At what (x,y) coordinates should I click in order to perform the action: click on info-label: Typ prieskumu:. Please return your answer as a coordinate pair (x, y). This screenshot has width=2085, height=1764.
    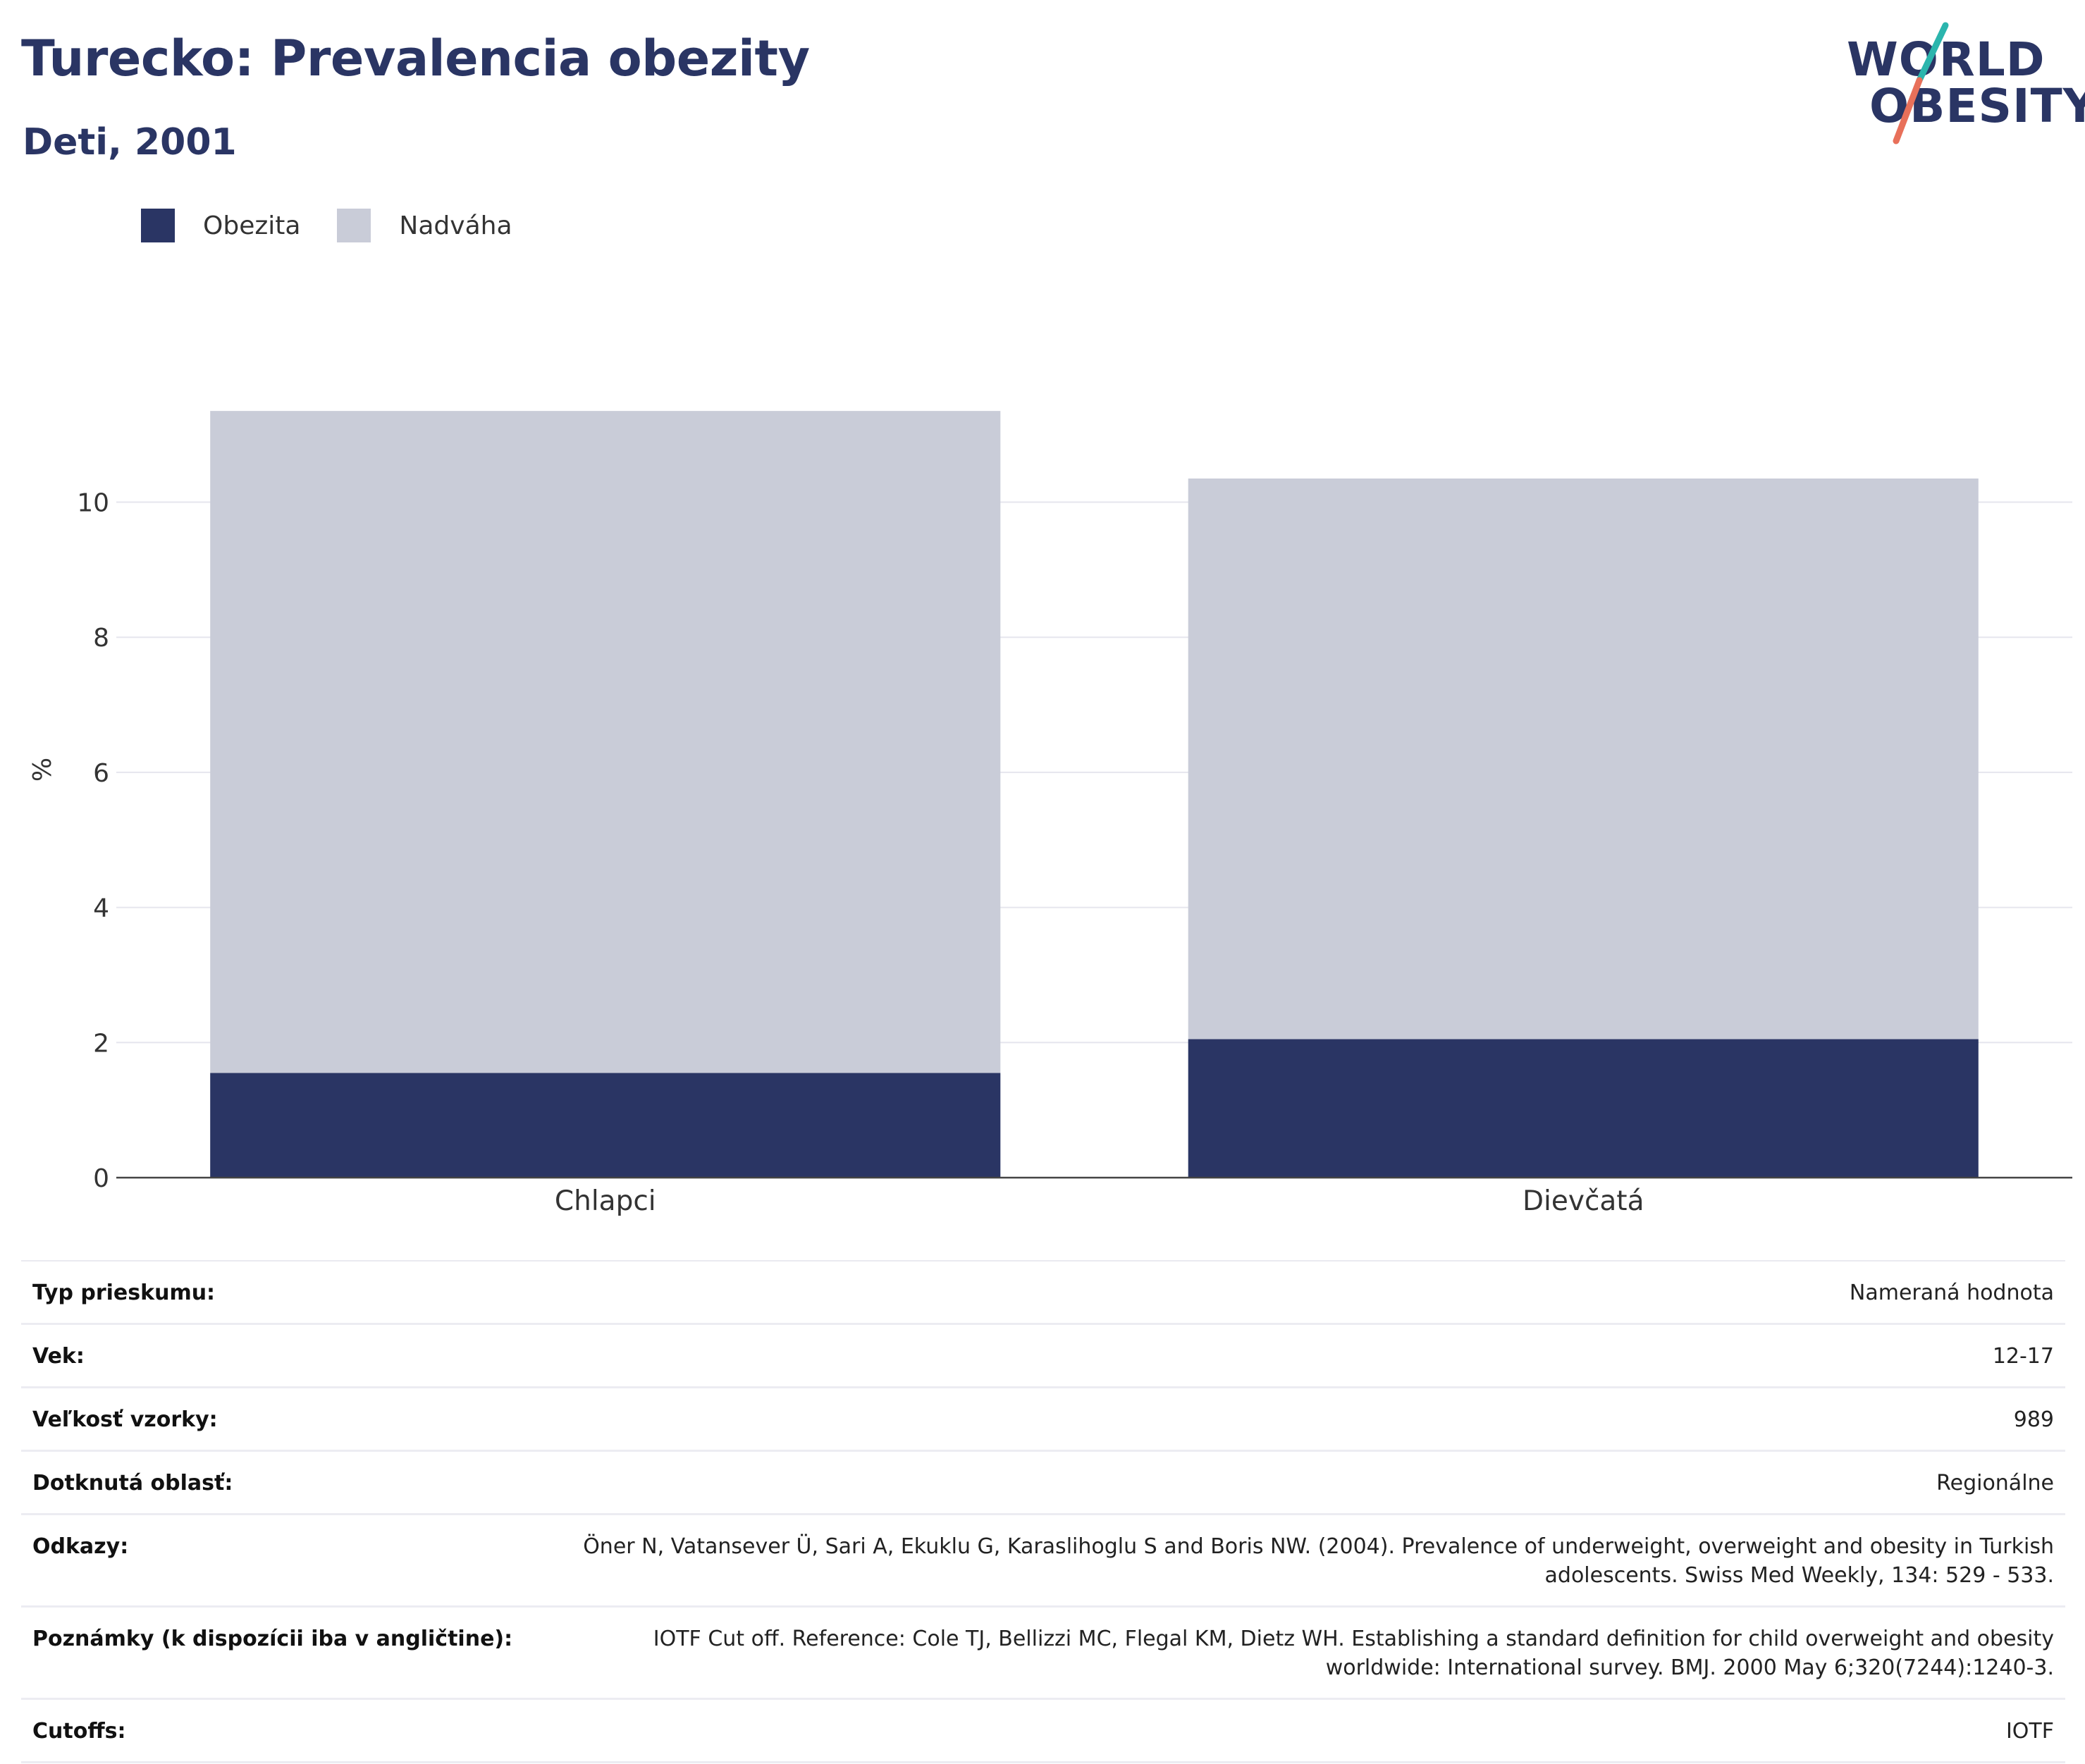
    Looking at the image, I should click on (124, 1293).